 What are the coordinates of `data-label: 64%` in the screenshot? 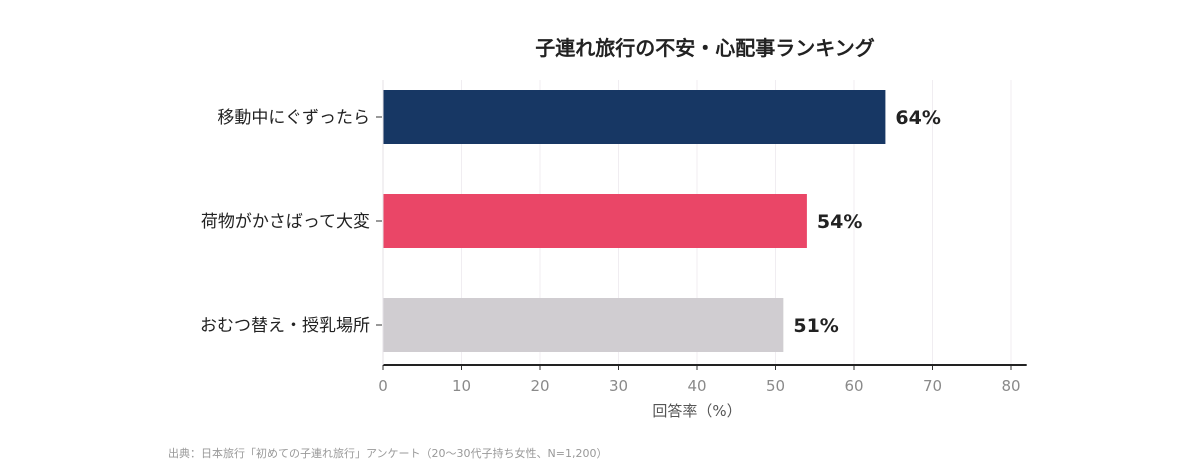 It's located at (917, 118).